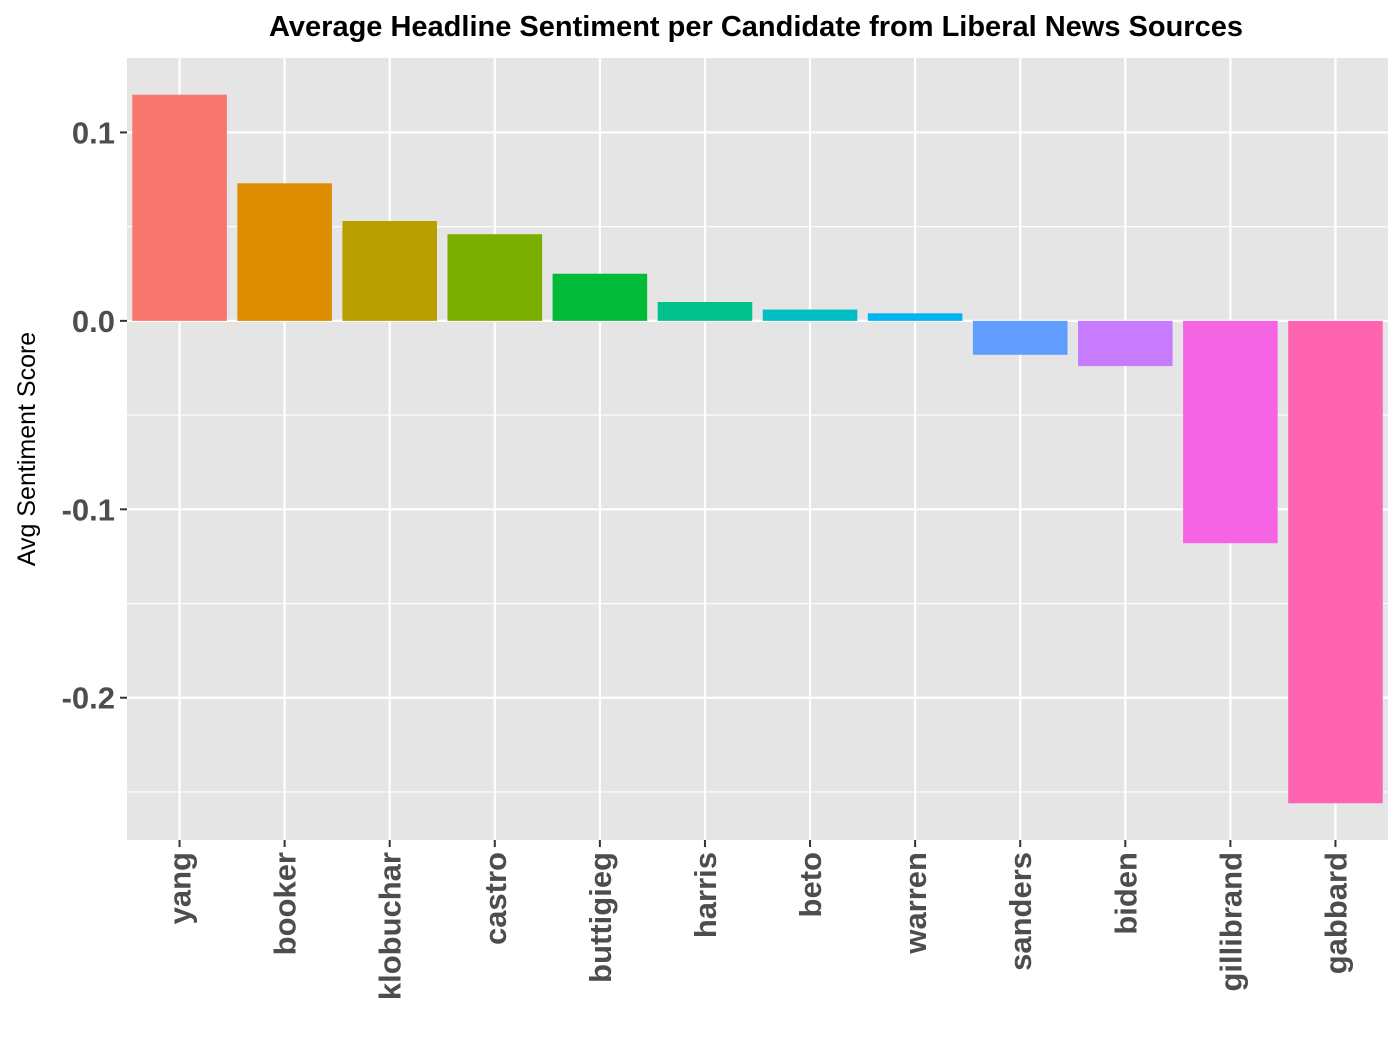  Describe the element at coordinates (1335, 562) in the screenshot. I see `bar-gabbard` at that location.